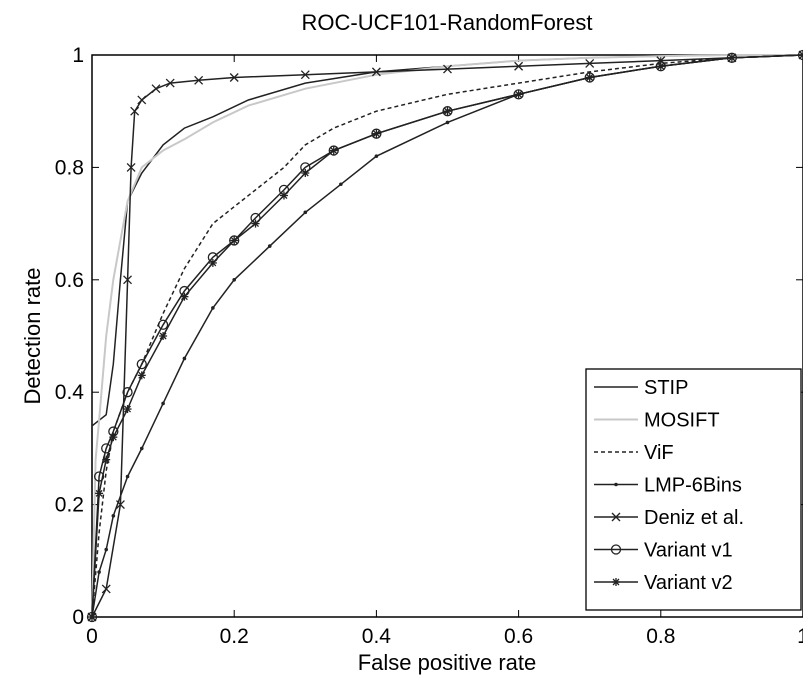  I want to click on legend-item-stip: STIP, so click(641, 388).